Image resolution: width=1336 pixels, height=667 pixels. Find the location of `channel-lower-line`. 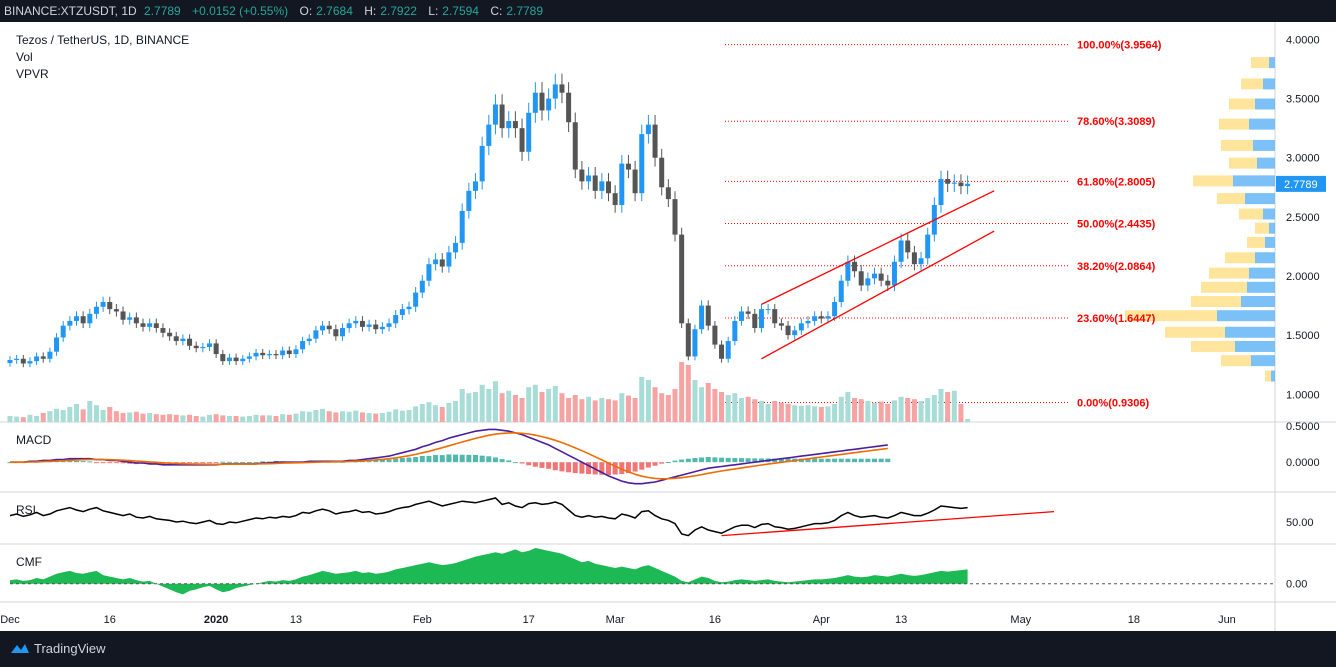

channel-lower-line is located at coordinates (878, 295).